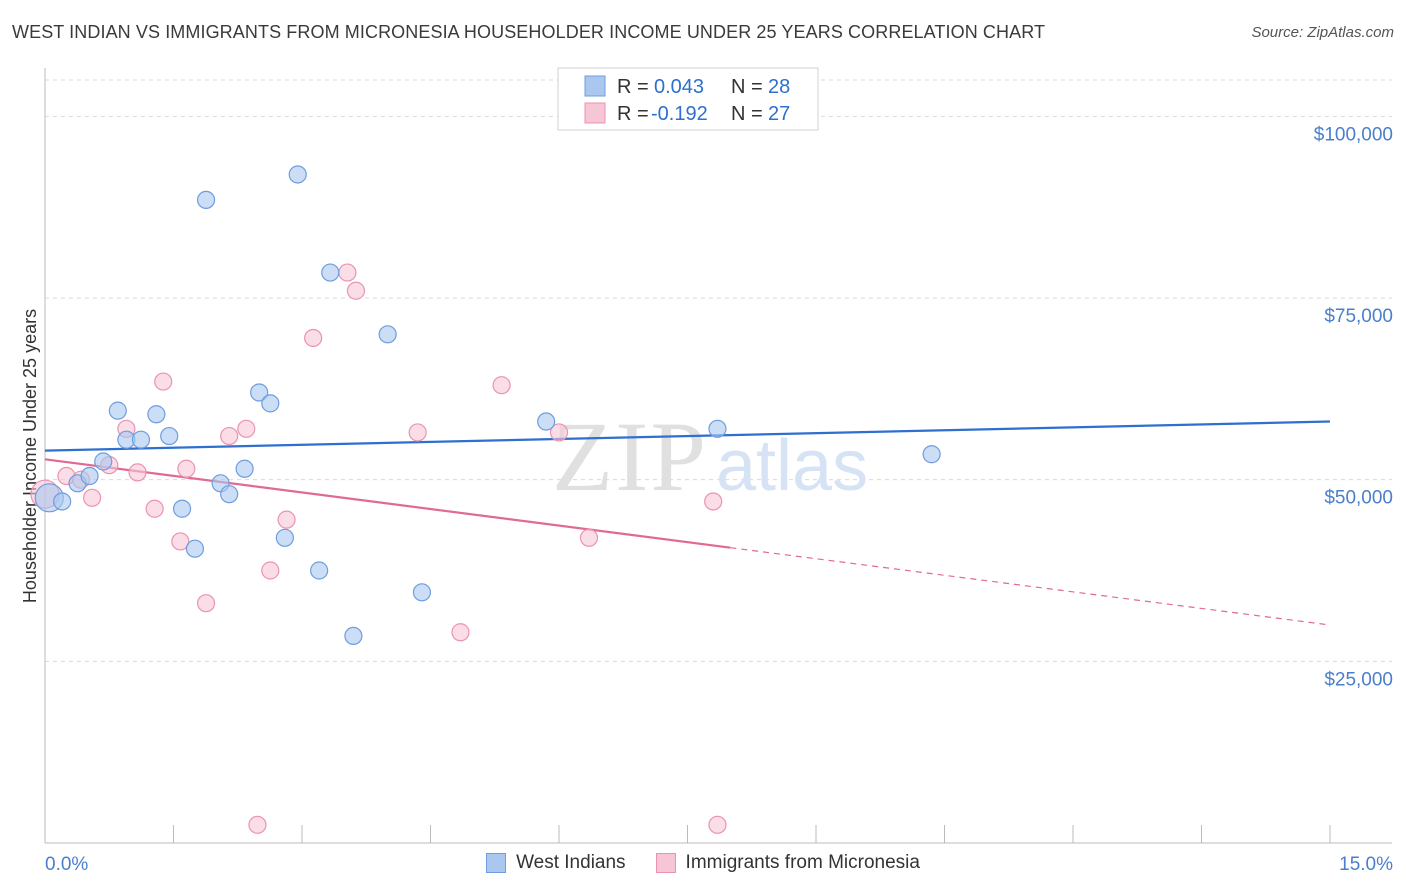 This screenshot has width=1406, height=892. I want to click on legend-item-west-indians: West Indians, so click(556, 863).